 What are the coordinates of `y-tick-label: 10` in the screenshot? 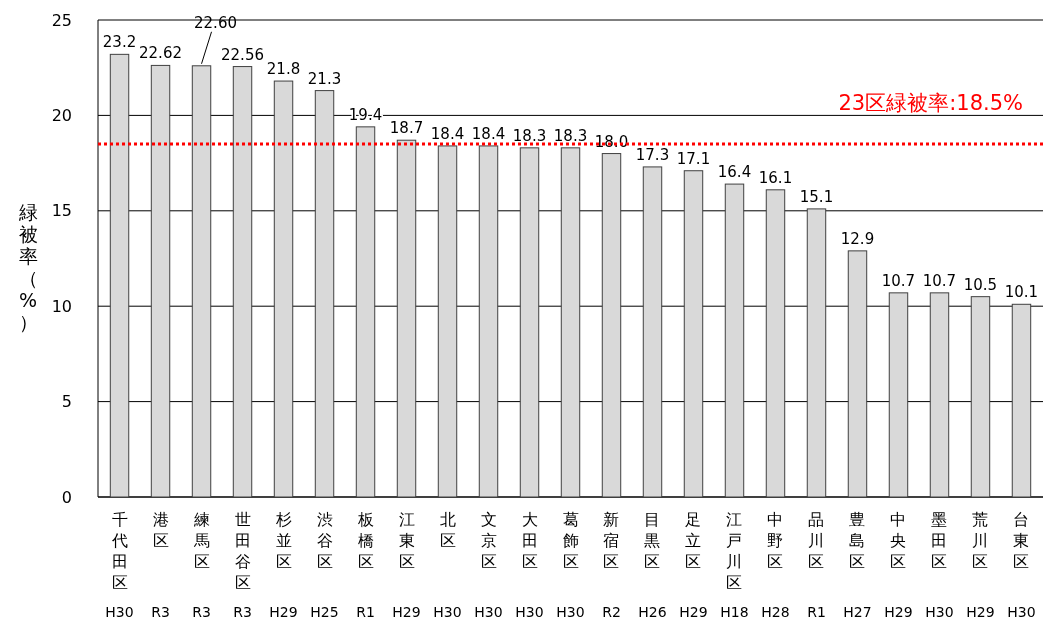 It's located at (61, 306).